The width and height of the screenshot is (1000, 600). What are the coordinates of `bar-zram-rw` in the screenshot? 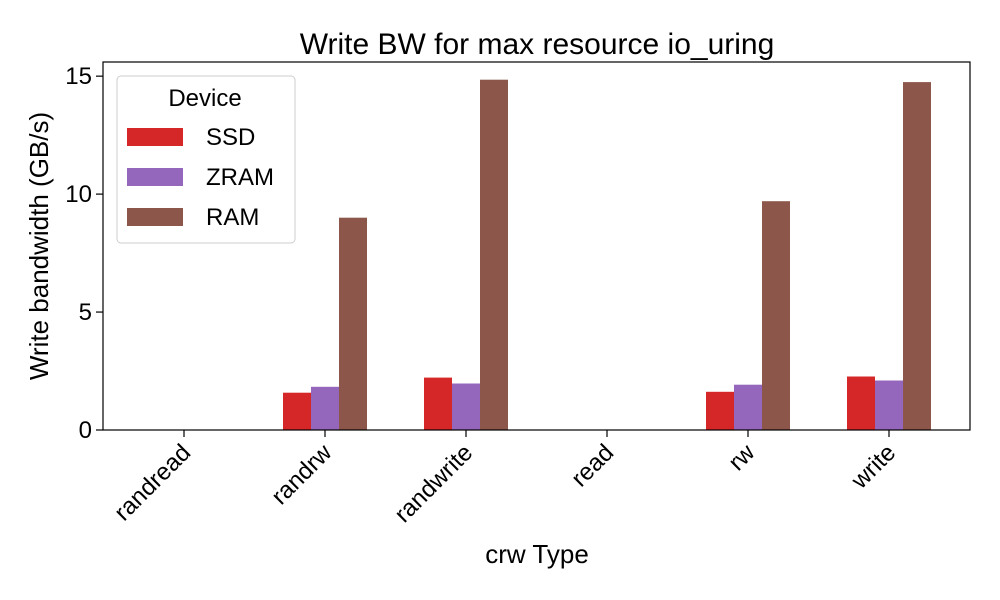 It's located at (748, 407).